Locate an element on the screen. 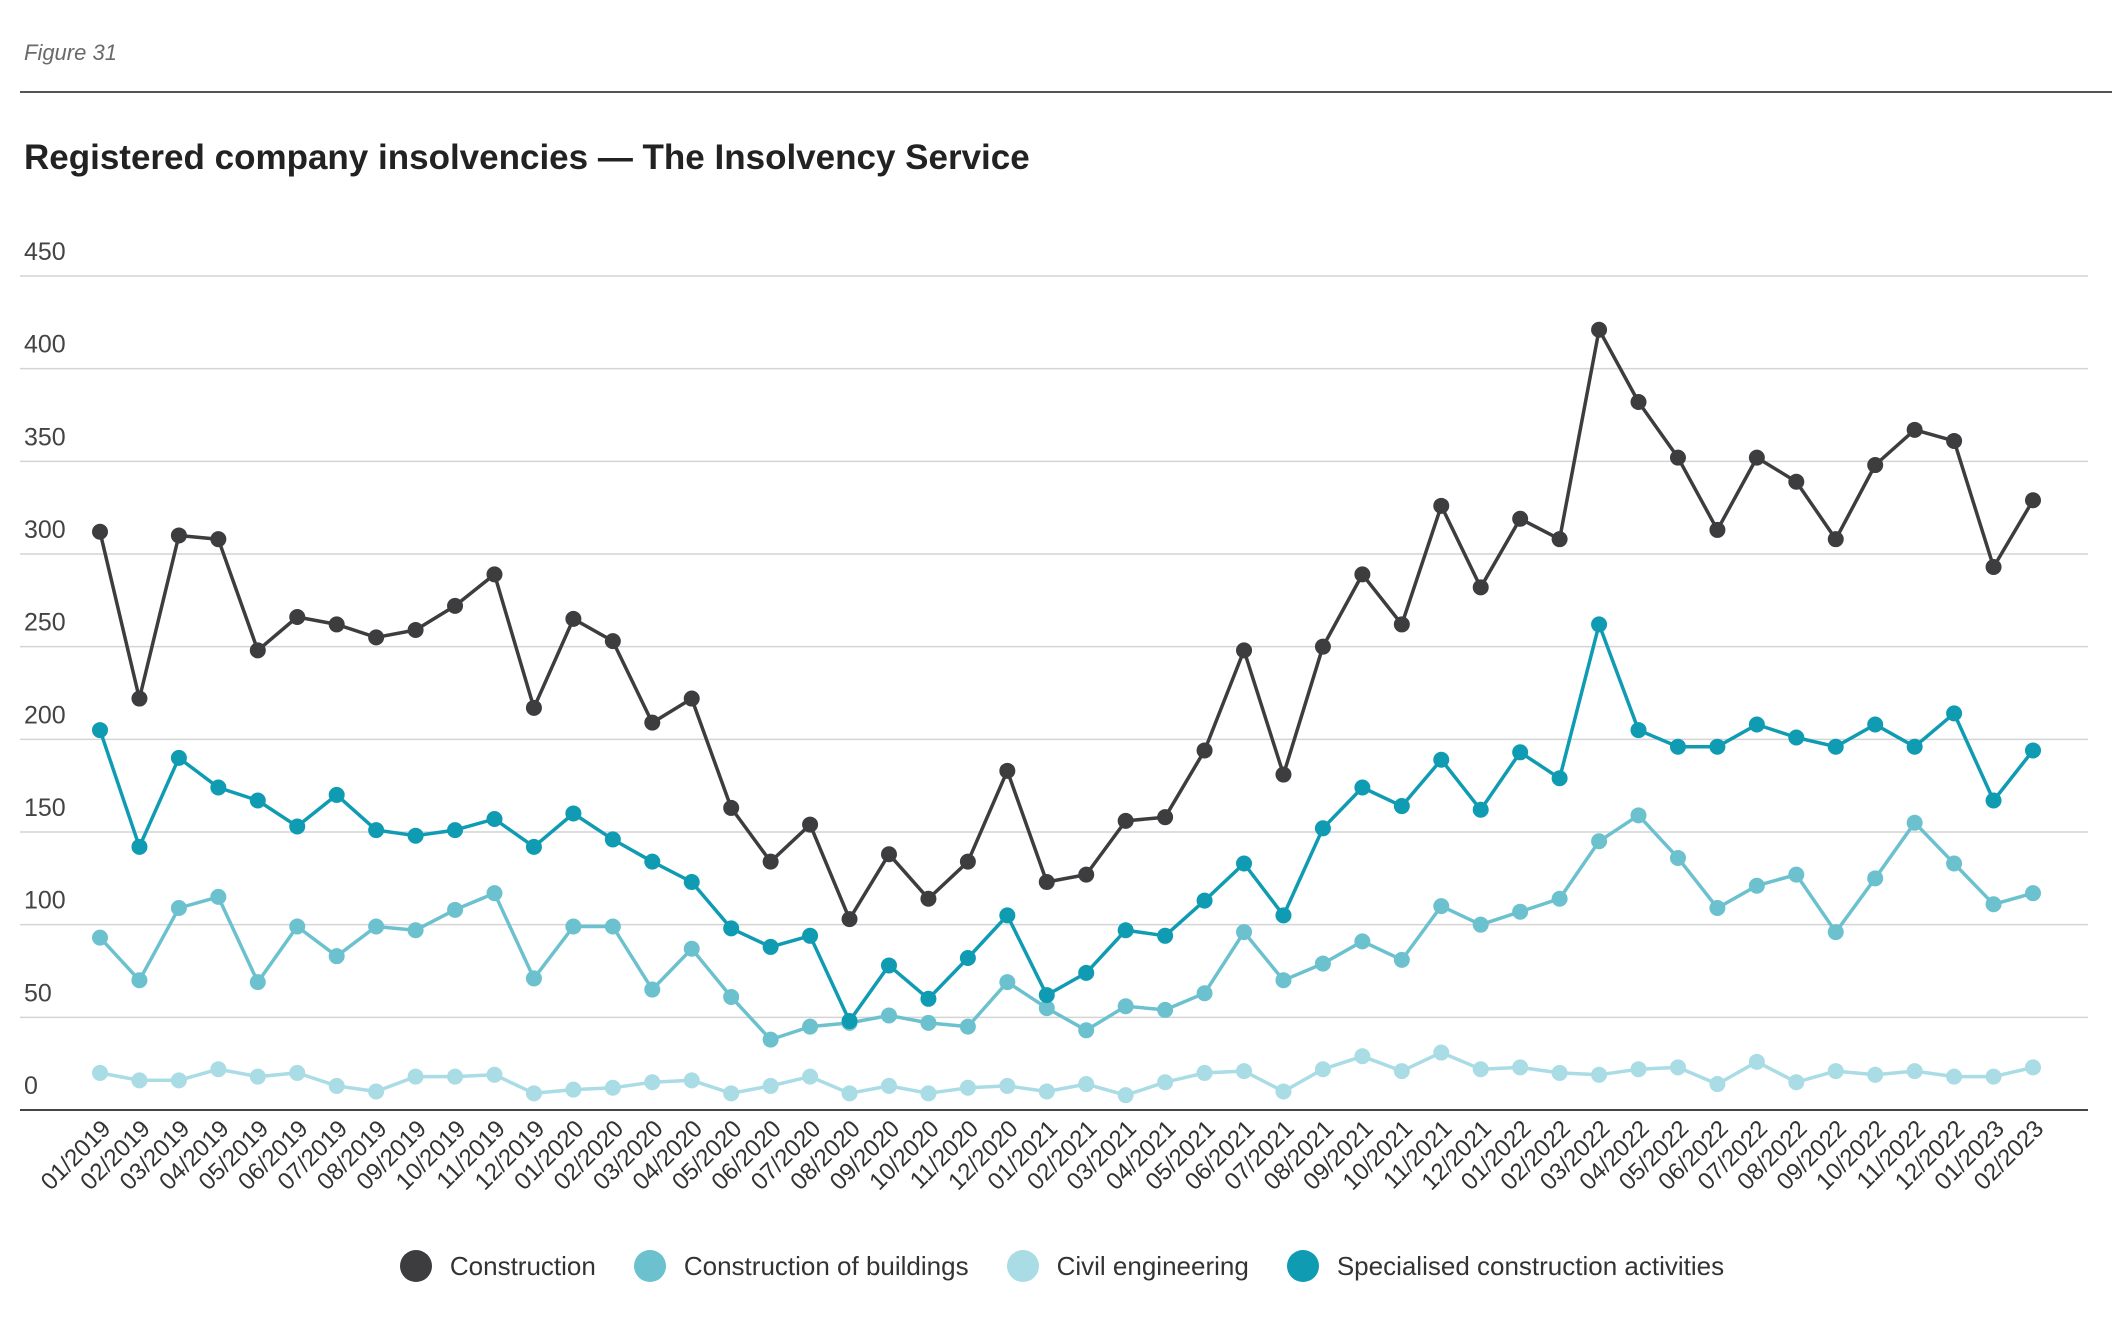  legend-swatch is located at coordinates (1022, 1266).